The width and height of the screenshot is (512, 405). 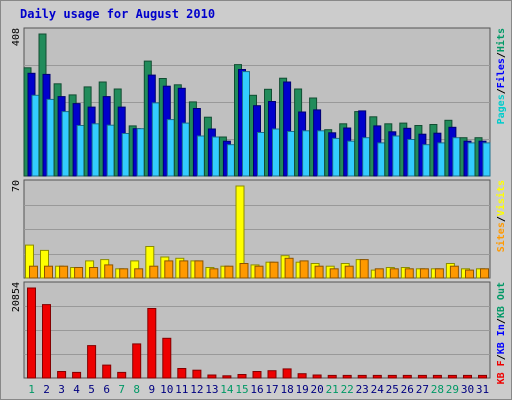 I want to click on x-tick-label: 19, so click(x=301, y=389).